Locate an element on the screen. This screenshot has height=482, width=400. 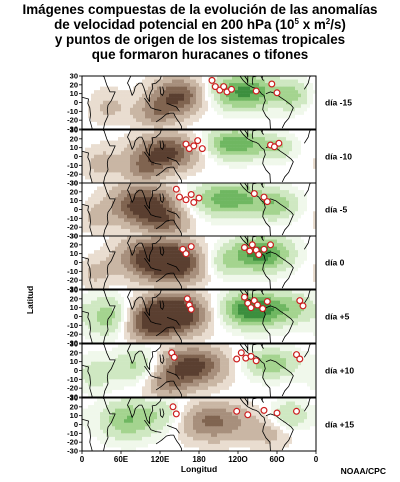
y-tick-label: 20 is located at coordinates (74, 138).